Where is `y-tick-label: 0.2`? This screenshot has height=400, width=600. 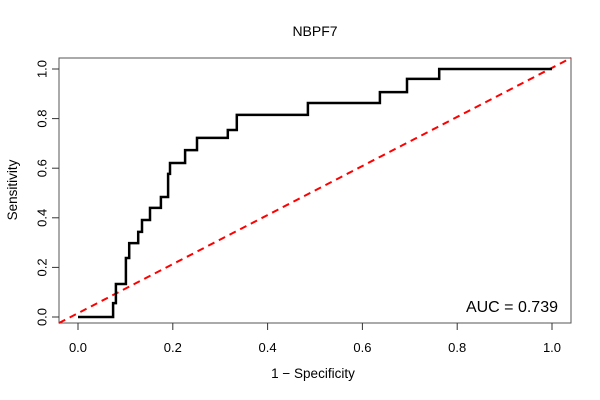 y-tick-label: 0.2 is located at coordinates (42, 267).